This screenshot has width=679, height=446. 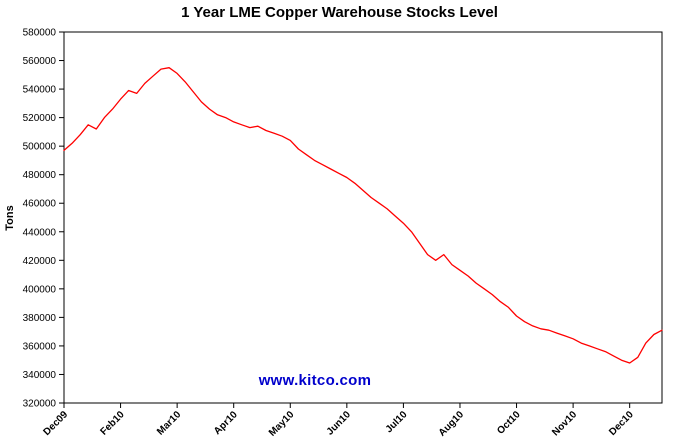 What do you see at coordinates (40, 33) in the screenshot?
I see `y-tick-label: 580000` at bounding box center [40, 33].